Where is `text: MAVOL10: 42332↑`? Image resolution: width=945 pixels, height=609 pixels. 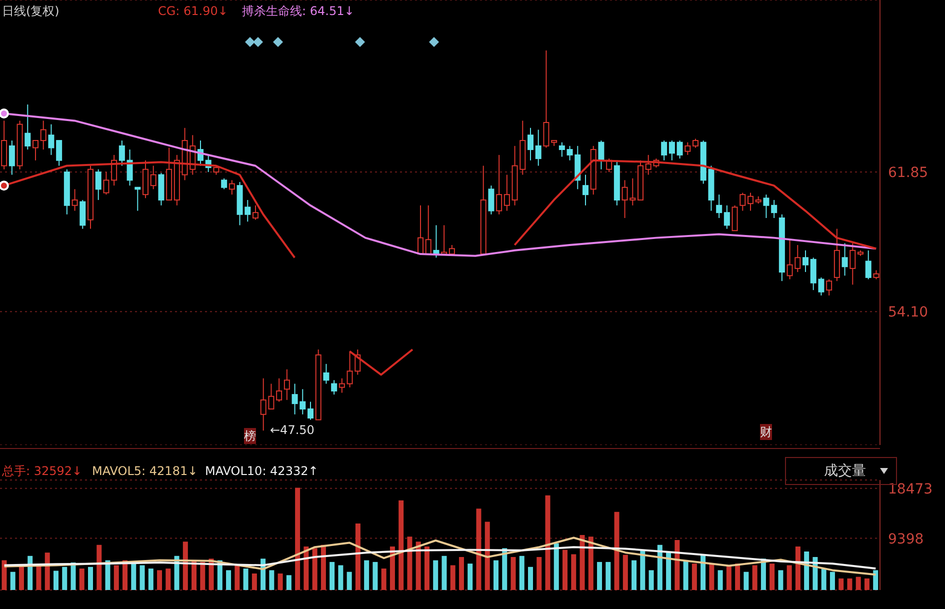 text: MAVOL10: 42332↑ is located at coordinates (261, 471).